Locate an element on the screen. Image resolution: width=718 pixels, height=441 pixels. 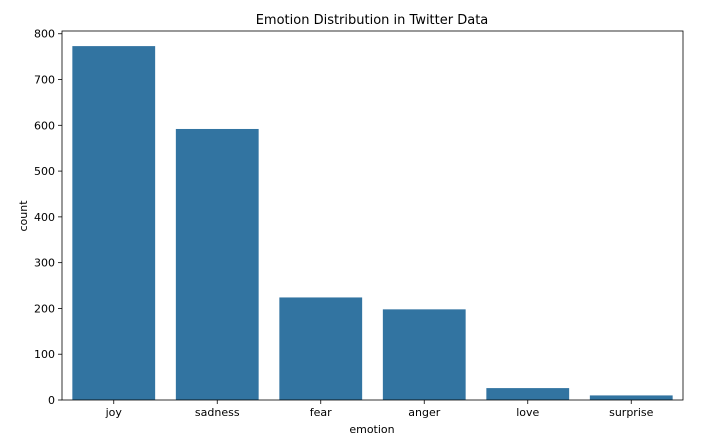
y-tick-label: 200 is located at coordinates (44, 308).